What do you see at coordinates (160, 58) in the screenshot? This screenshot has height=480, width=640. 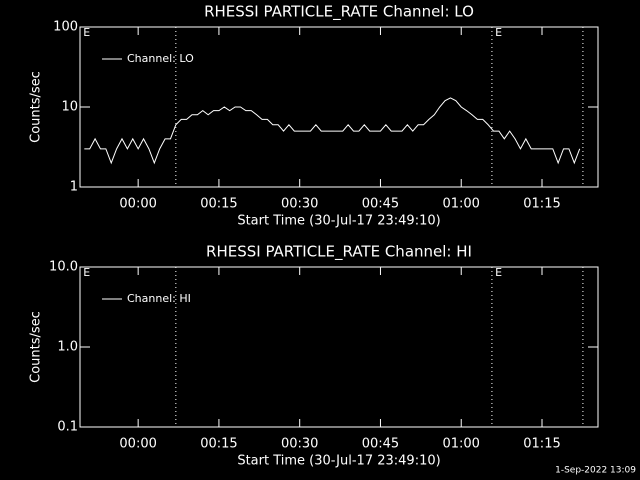 I see `legend-label: Channel: LO` at bounding box center [160, 58].